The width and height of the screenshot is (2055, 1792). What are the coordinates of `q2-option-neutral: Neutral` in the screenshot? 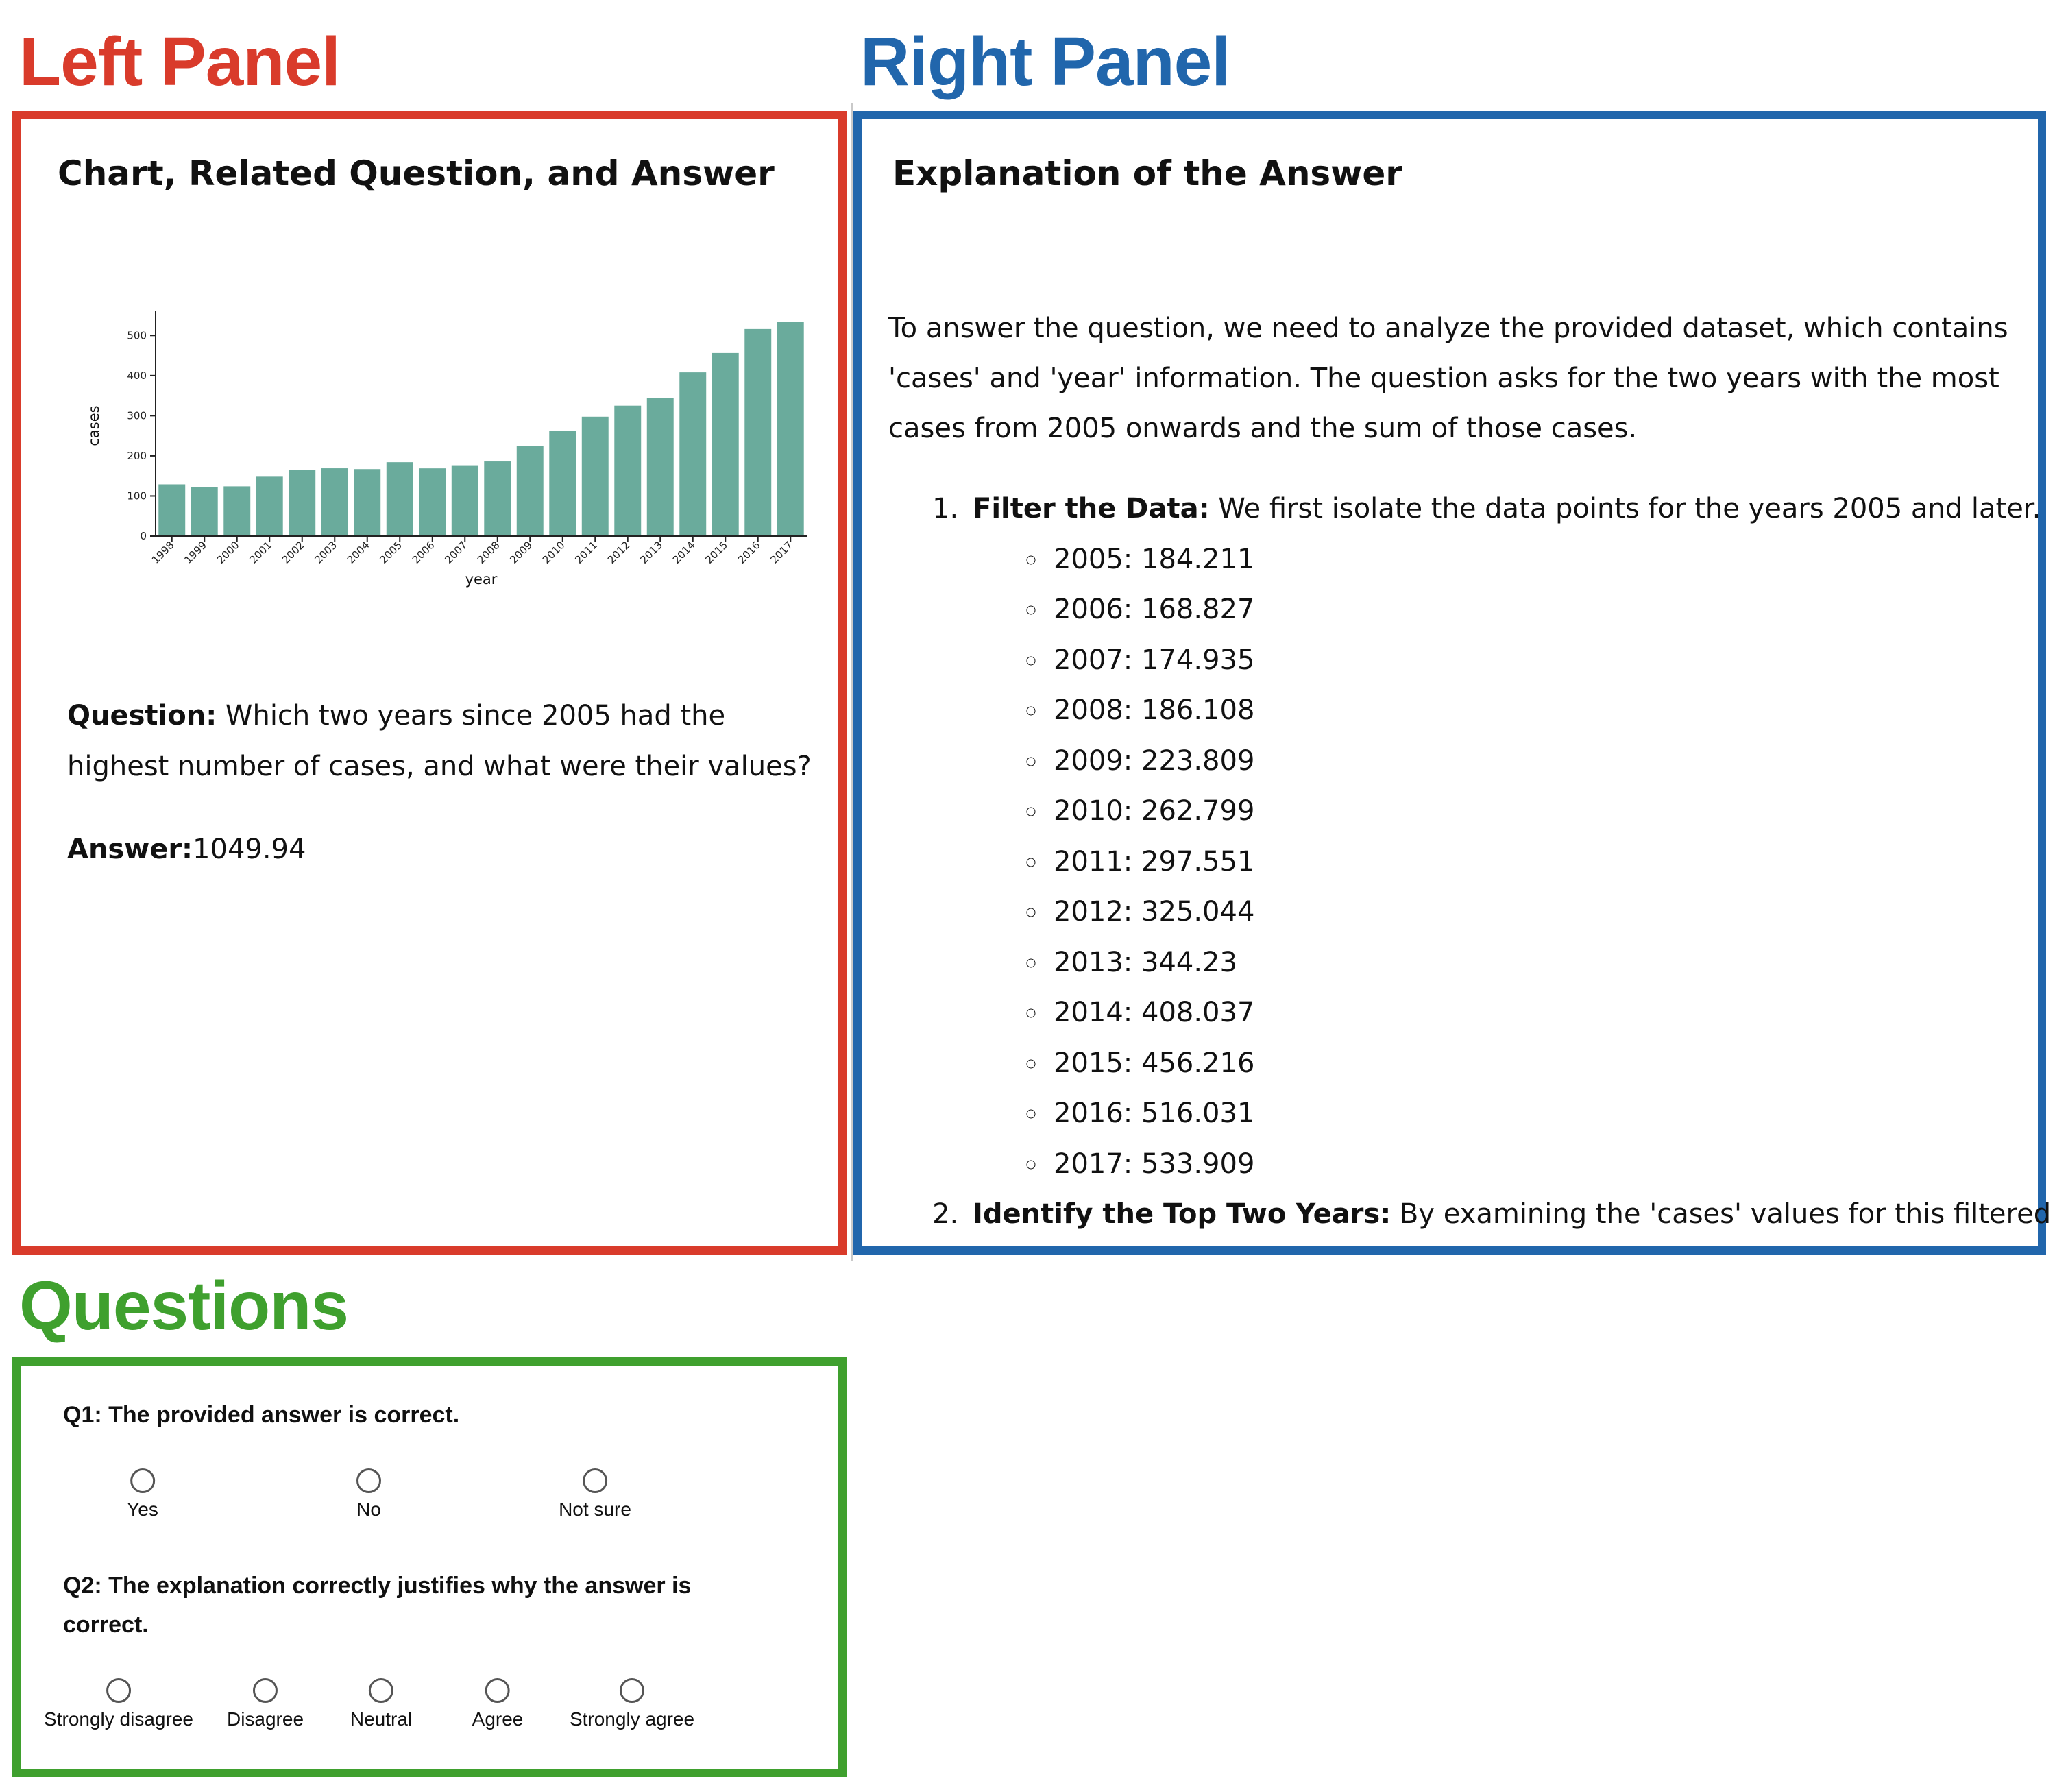 It's located at (381, 1704).